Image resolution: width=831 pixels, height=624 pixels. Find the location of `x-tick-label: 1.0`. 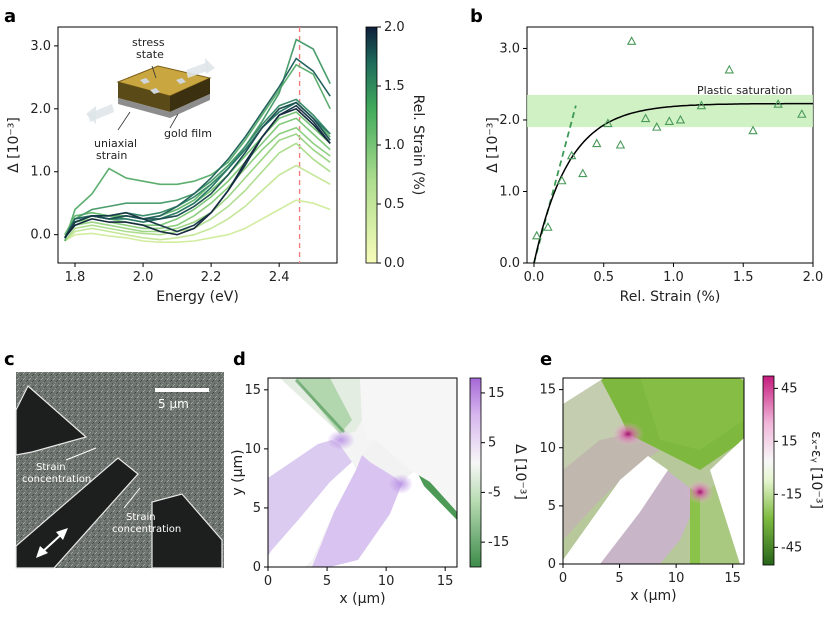

x-tick-label: 1.0 is located at coordinates (673, 277).